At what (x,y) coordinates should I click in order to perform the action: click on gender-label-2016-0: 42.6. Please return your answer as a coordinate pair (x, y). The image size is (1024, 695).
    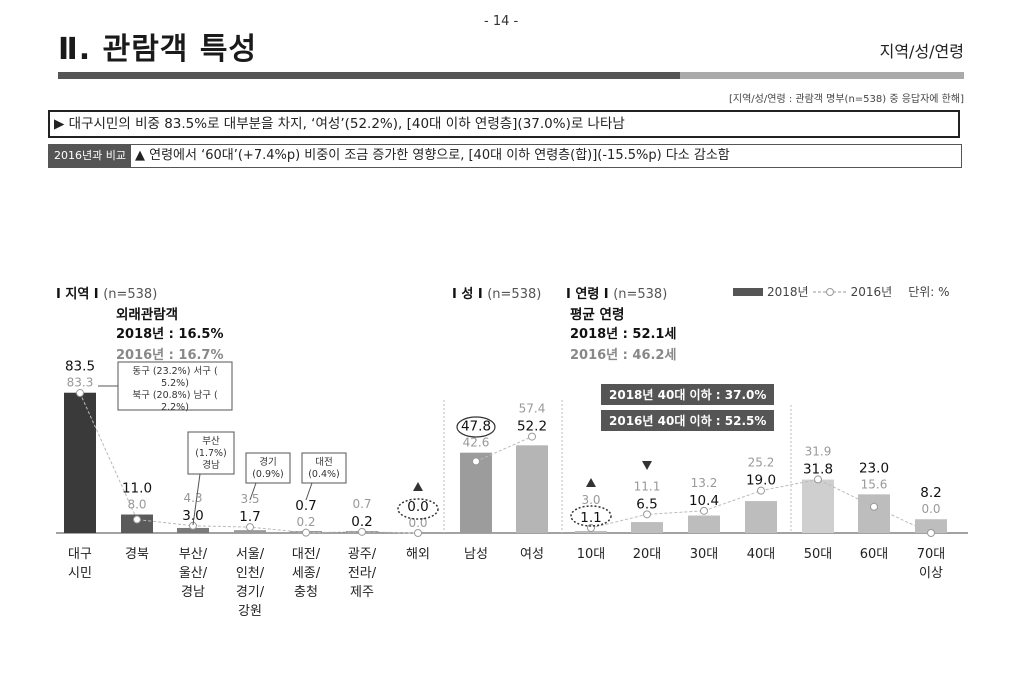
    Looking at the image, I should click on (476, 443).